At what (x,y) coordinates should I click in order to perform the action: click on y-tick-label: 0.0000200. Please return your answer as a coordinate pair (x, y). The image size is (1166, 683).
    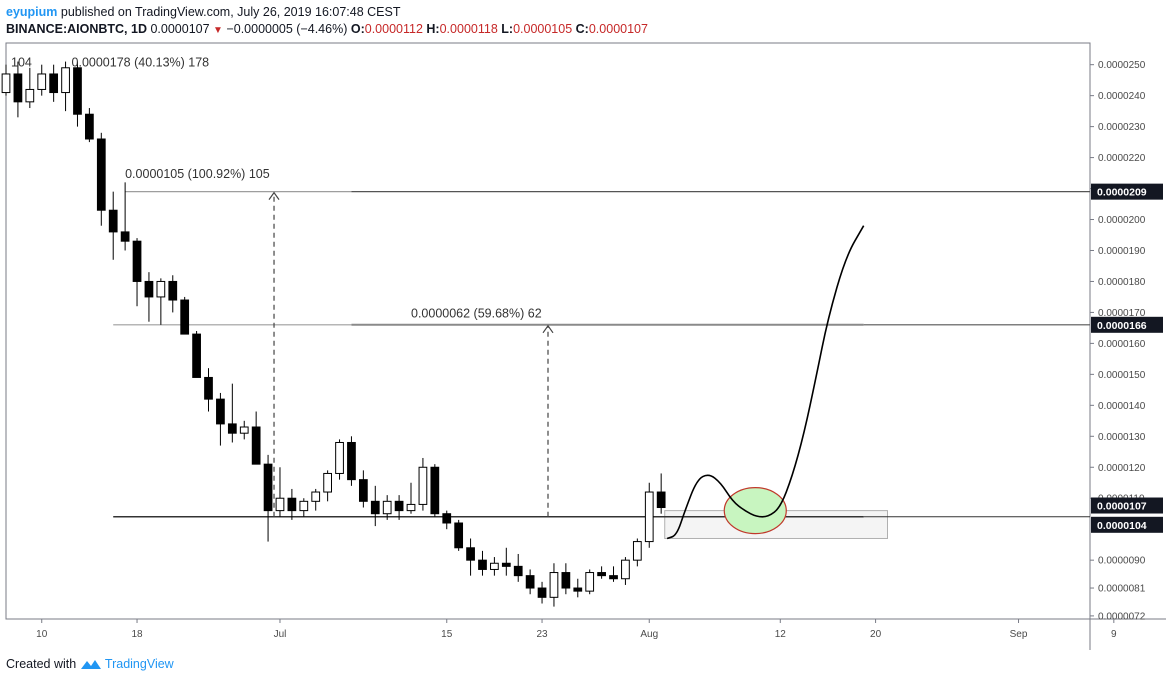
    Looking at the image, I should click on (1122, 220).